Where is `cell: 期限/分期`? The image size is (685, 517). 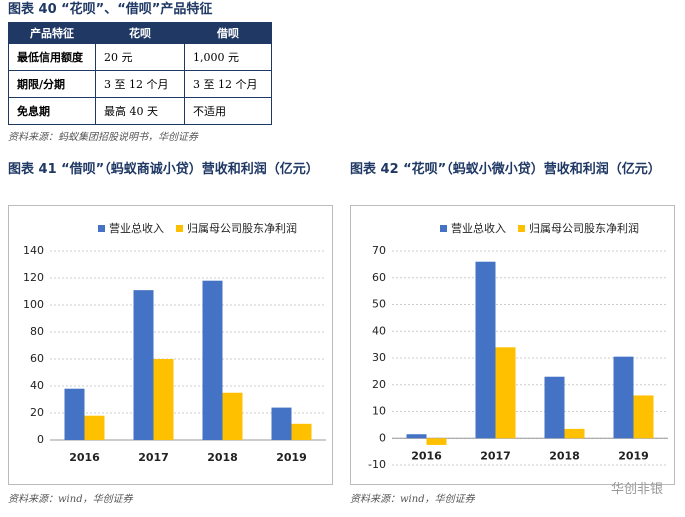
cell: 期限/分期 is located at coordinates (52, 84).